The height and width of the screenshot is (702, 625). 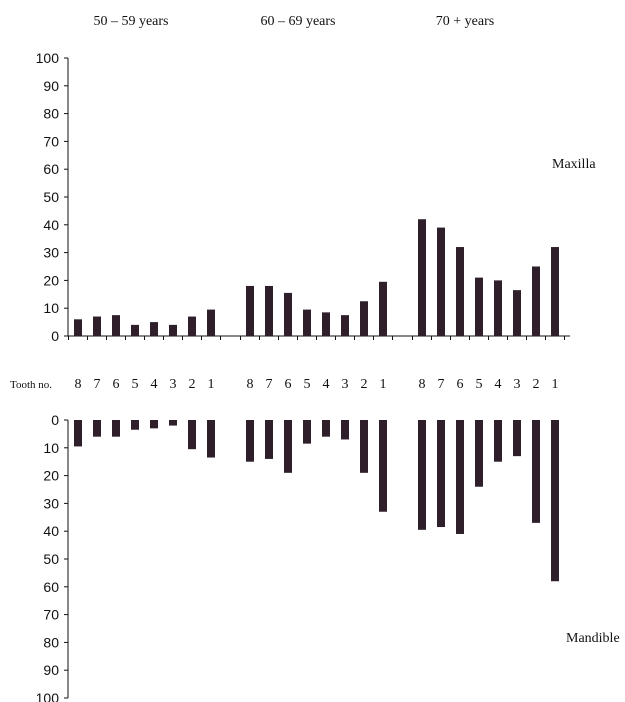 What do you see at coordinates (31, 385) in the screenshot?
I see `tooth-axis-label: Tooth no.` at bounding box center [31, 385].